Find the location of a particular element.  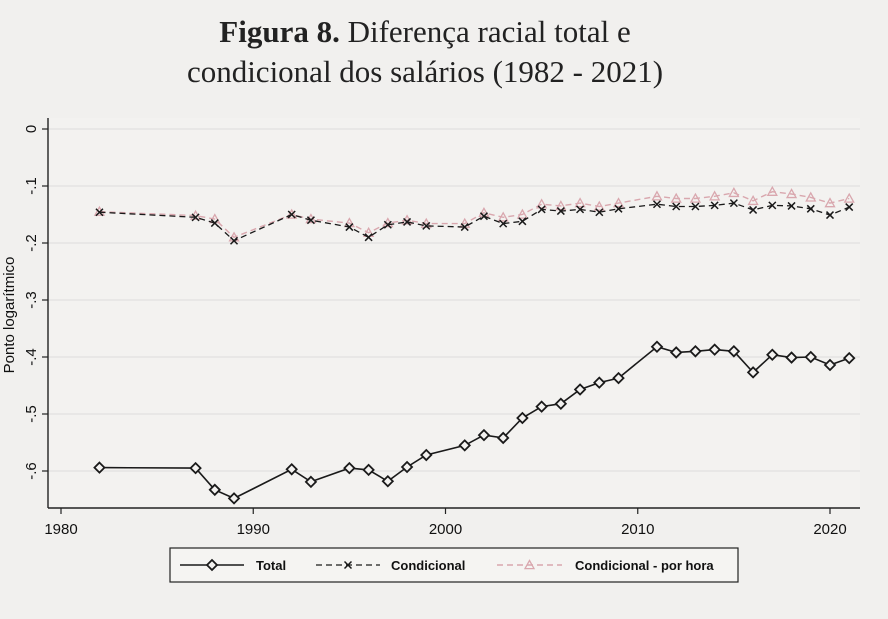

legend-marker-total is located at coordinates (212, 565).